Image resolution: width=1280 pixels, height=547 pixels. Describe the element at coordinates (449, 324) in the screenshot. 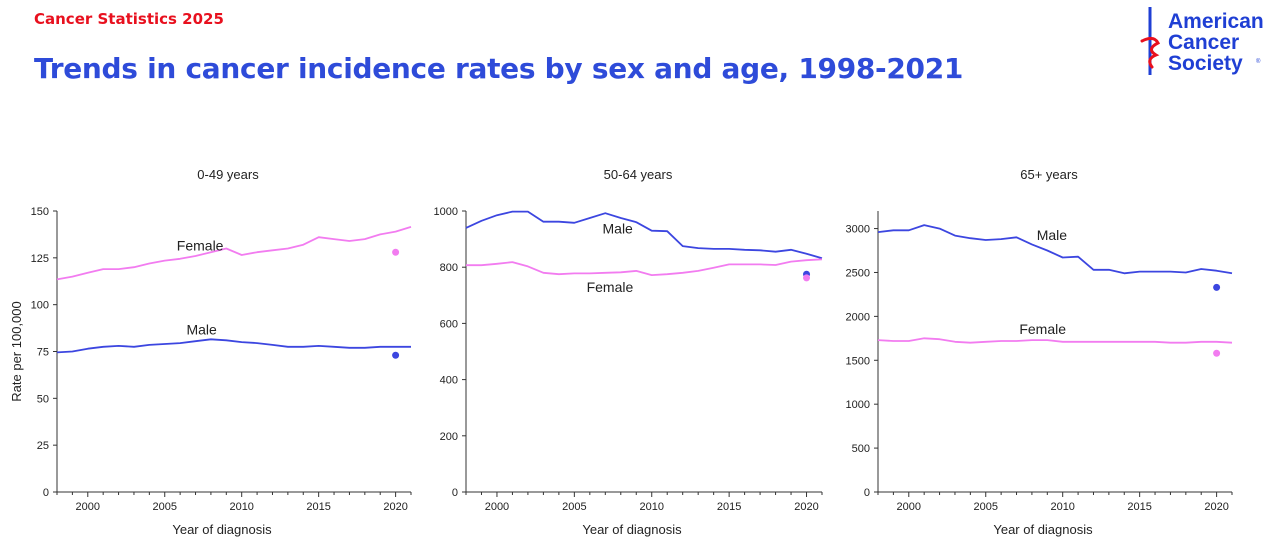

I see `y-tick-label: 600` at that location.